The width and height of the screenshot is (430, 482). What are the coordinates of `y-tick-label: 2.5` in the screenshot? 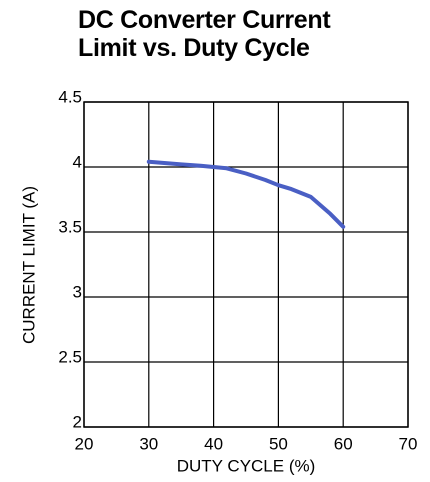 It's located at (70, 356).